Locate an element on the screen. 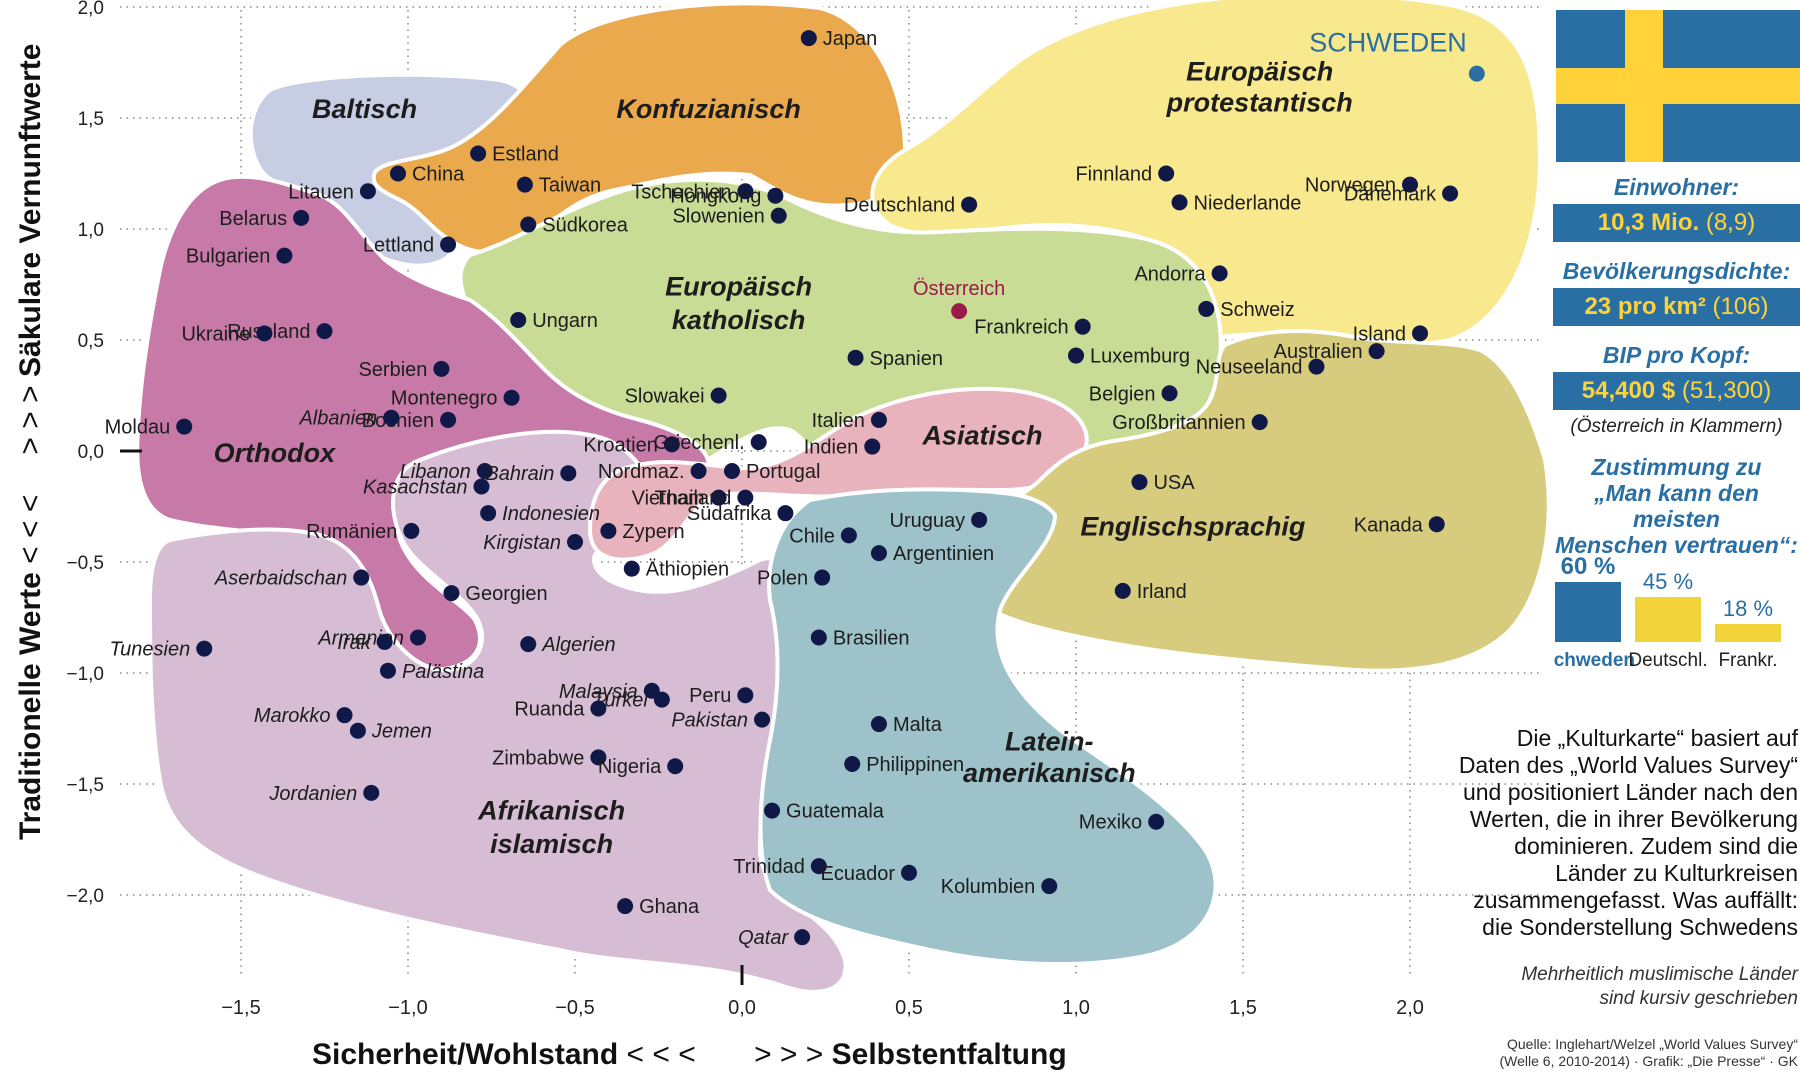 Image resolution: width=1800 pixels, height=1080 pixels. einwohner-paren: (8,9) is located at coordinates (1730, 222).